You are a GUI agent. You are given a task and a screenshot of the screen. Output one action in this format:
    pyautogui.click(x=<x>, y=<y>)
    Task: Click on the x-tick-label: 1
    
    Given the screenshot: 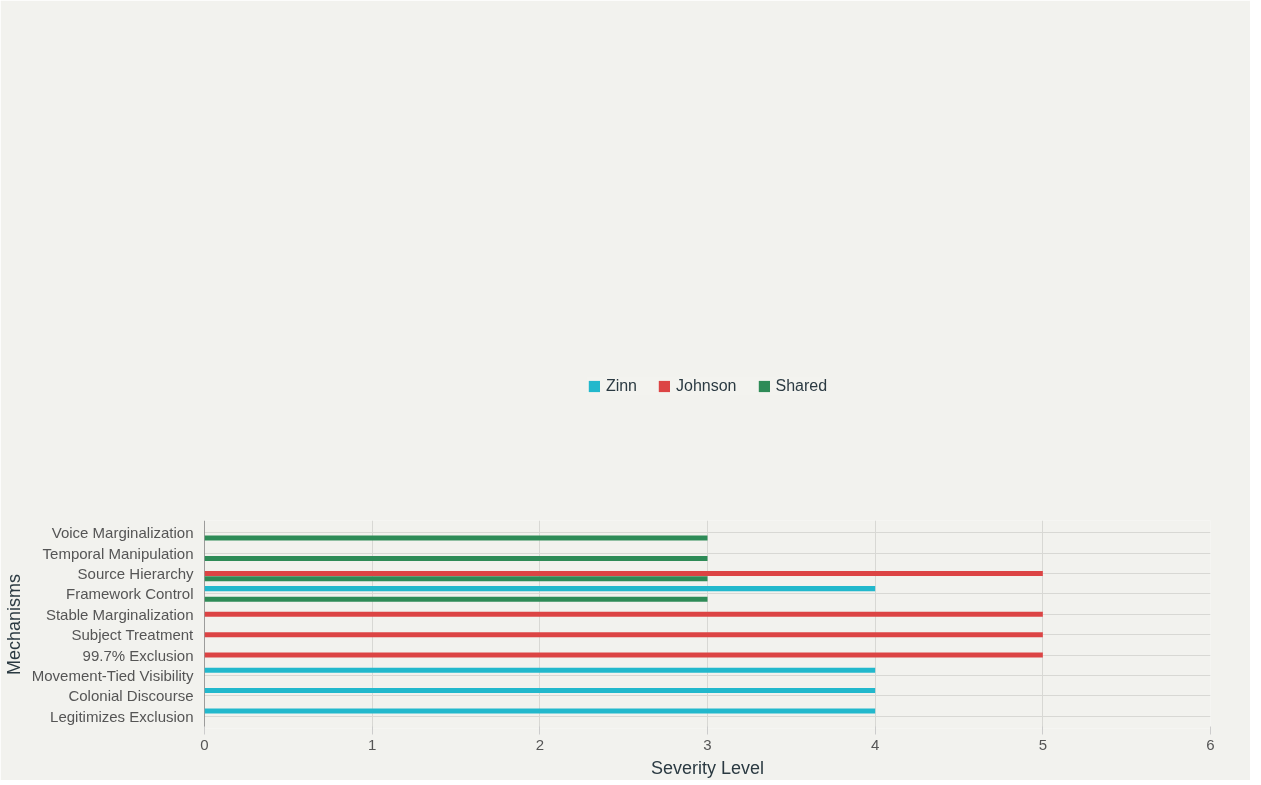 What is the action you would take?
    pyautogui.click(x=372, y=744)
    